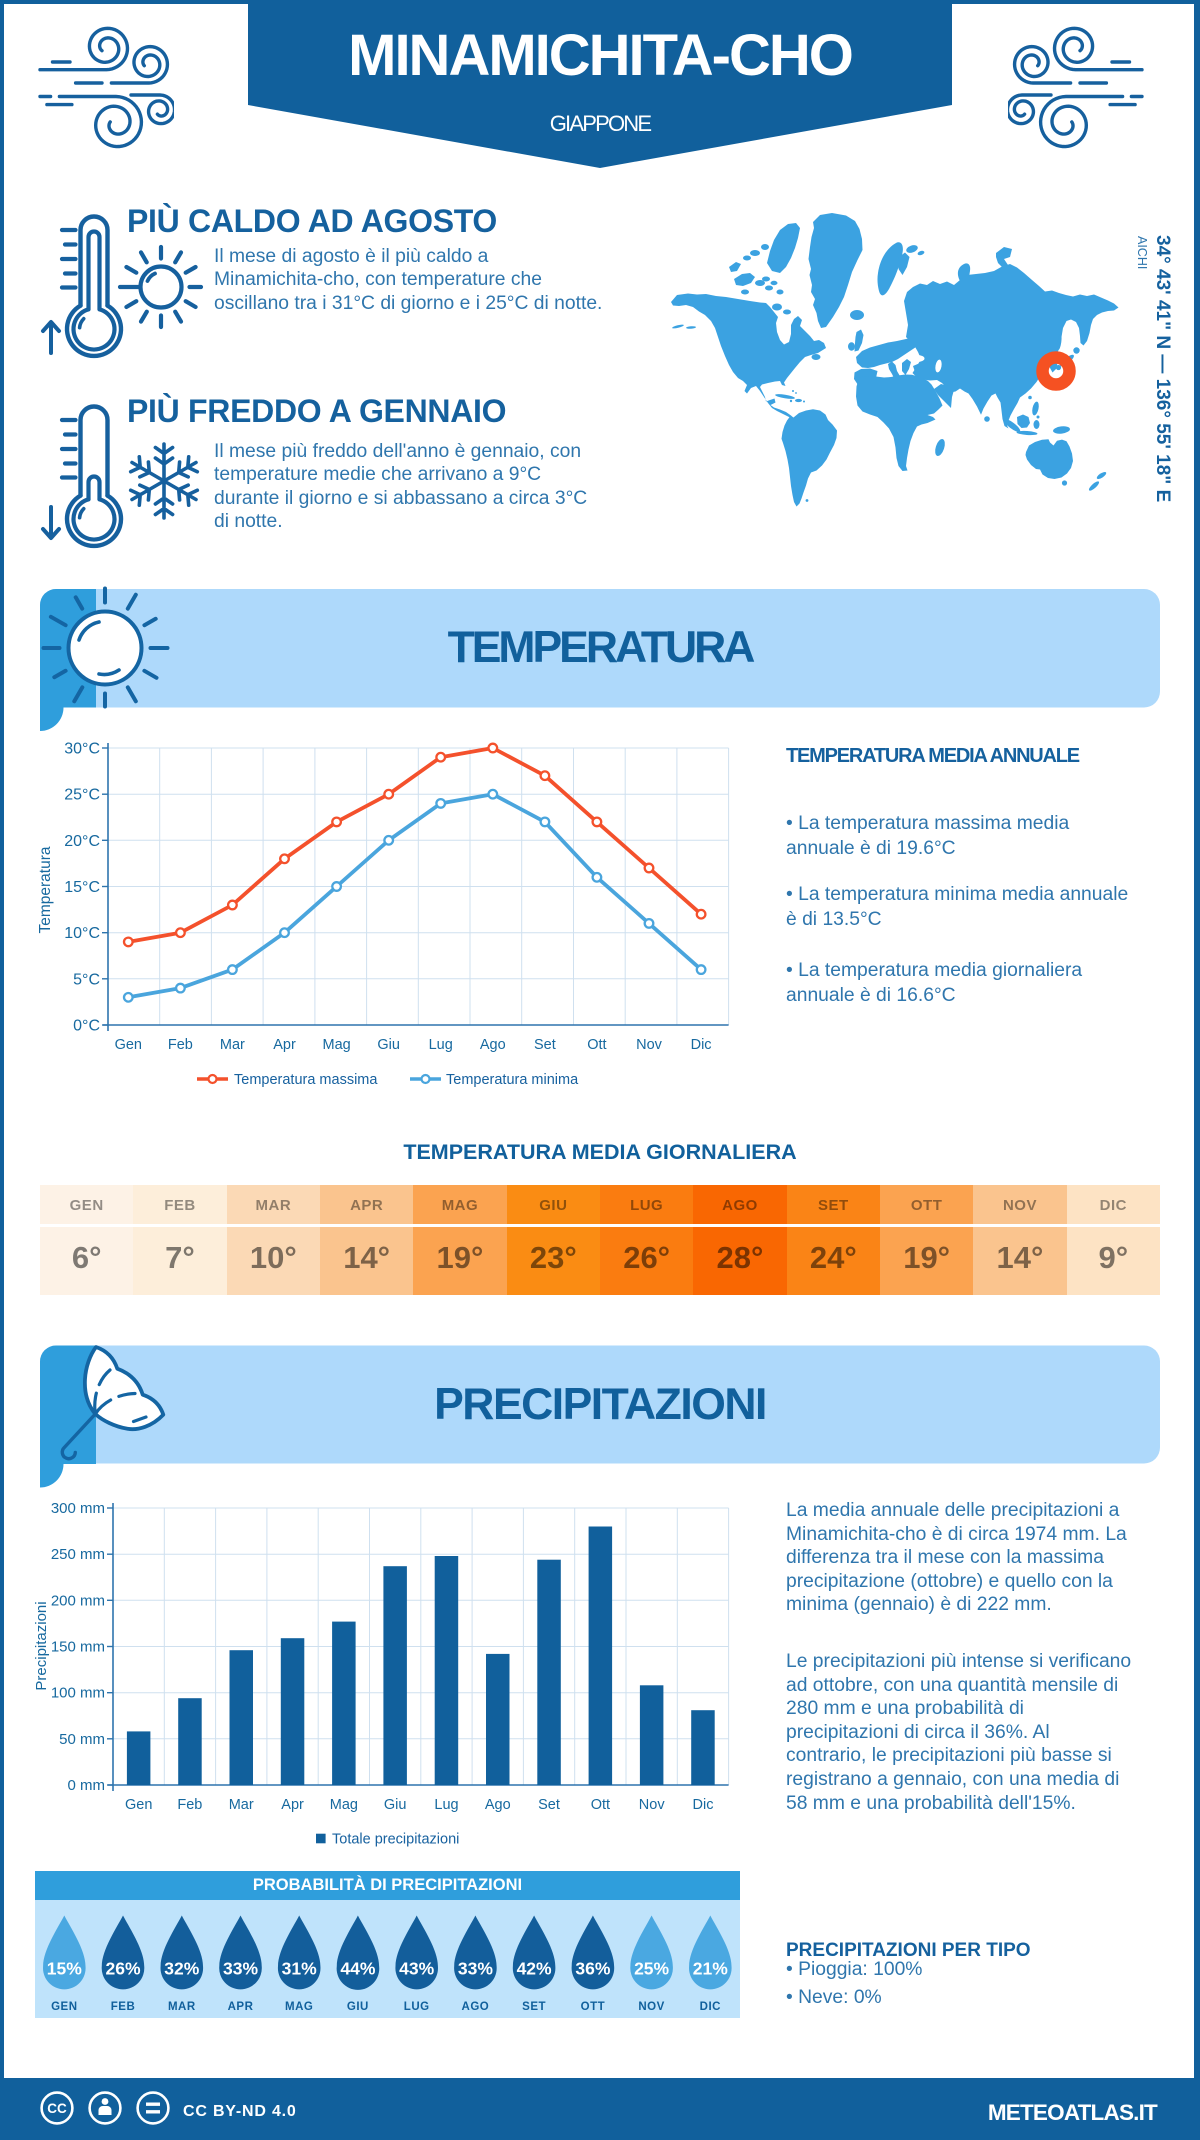 The image size is (1200, 2140). What do you see at coordinates (78, 1600) in the screenshot?
I see `svg-text: 200 mm` at bounding box center [78, 1600].